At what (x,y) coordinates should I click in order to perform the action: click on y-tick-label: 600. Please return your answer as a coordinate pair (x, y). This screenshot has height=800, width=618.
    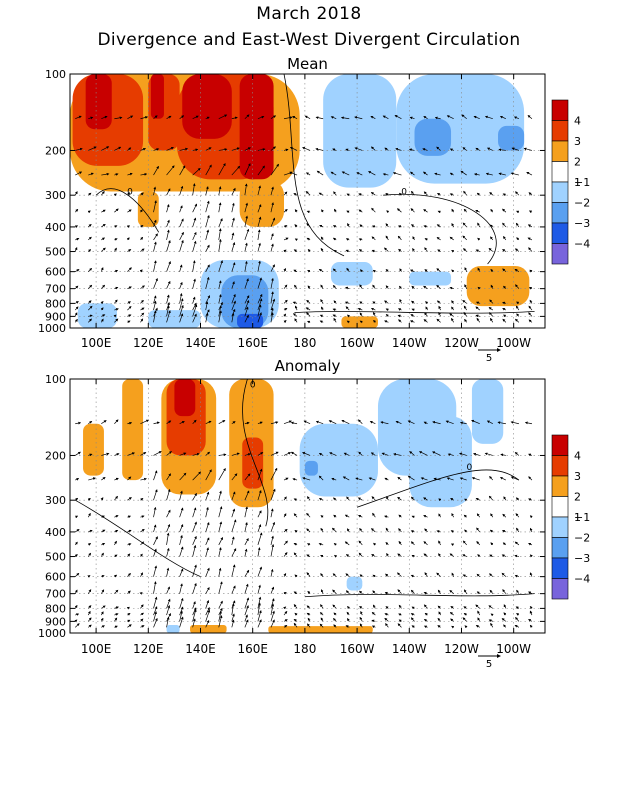
    Looking at the image, I should click on (55, 577).